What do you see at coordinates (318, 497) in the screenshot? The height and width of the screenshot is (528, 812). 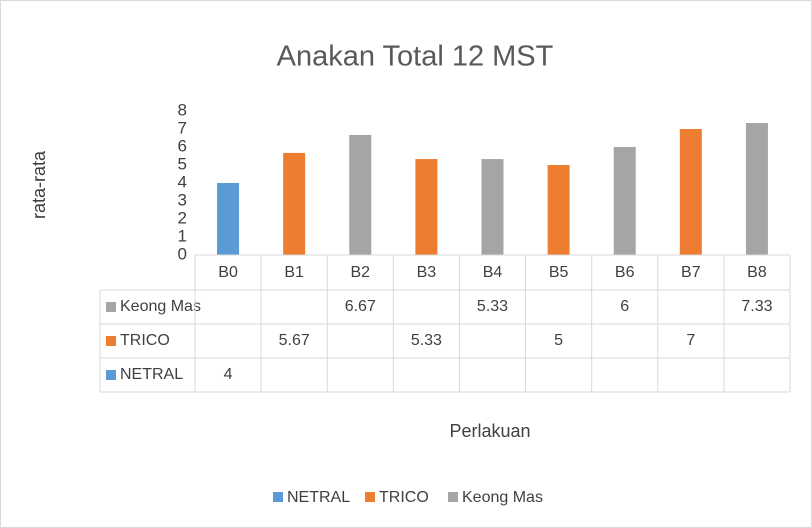 I see `legend-label: NETRAL` at bounding box center [318, 497].